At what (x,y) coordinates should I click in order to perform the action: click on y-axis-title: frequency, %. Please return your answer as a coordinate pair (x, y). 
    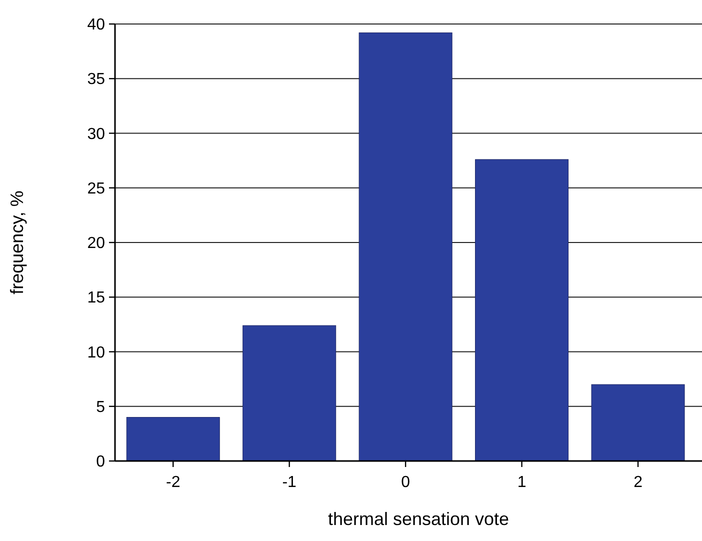
    Looking at the image, I should click on (17, 242).